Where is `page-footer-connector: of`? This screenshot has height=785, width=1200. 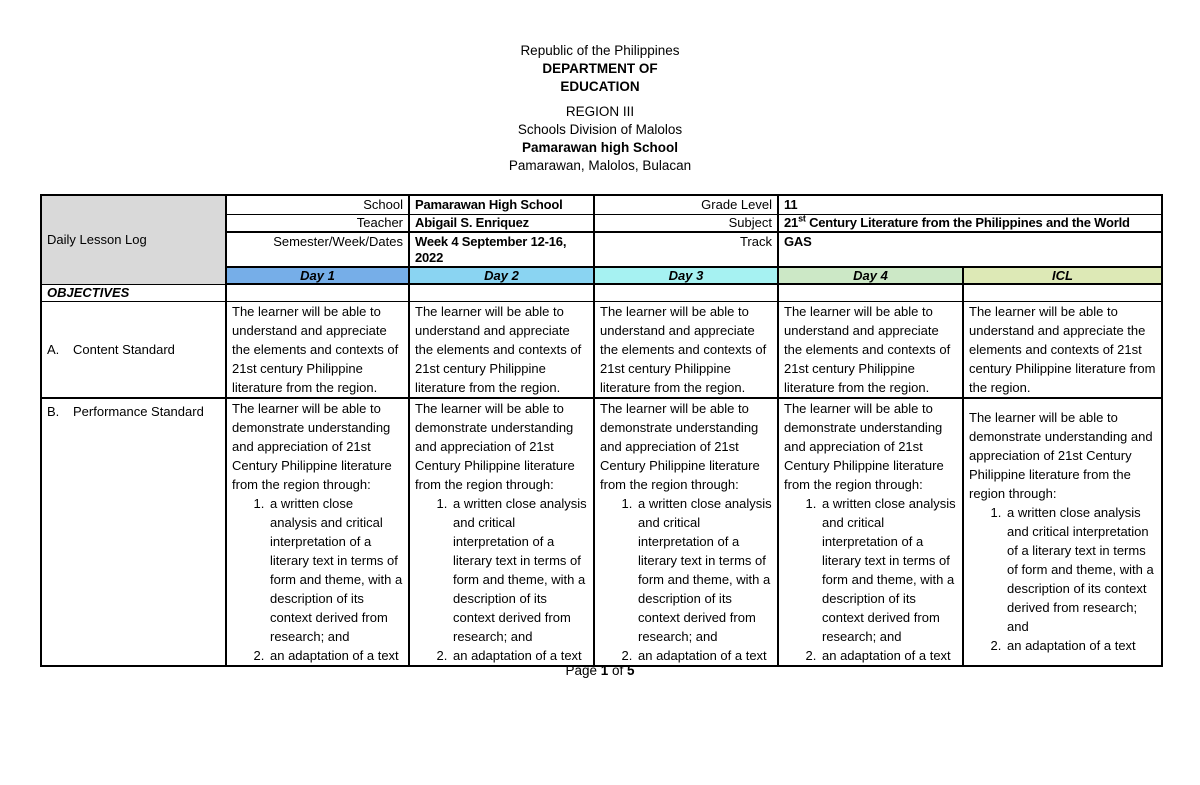 page-footer-connector: of is located at coordinates (618, 670).